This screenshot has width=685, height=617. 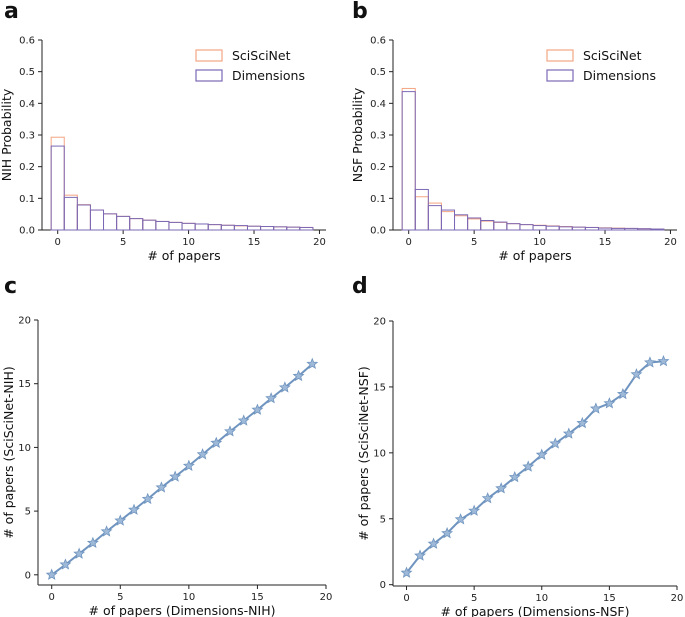 What do you see at coordinates (378, 72) in the screenshot?
I see `panel-b-y-tick-label: 0.5` at bounding box center [378, 72].